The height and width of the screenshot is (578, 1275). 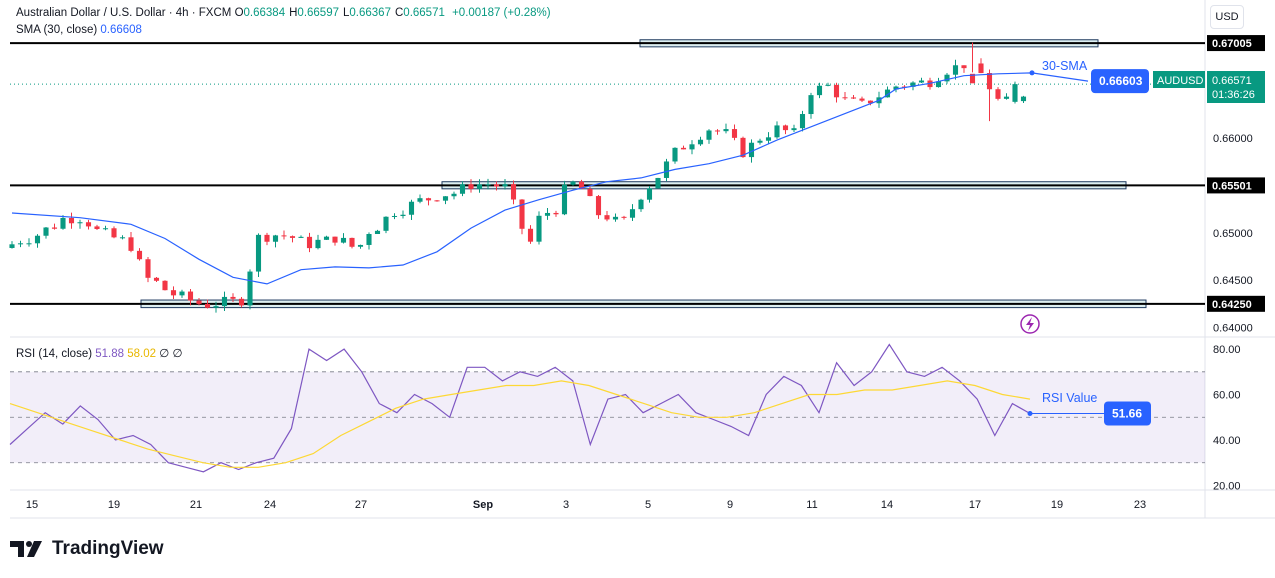 What do you see at coordinates (1180, 81) in the screenshot?
I see `symbol-label-name: AUDUSD` at bounding box center [1180, 81].